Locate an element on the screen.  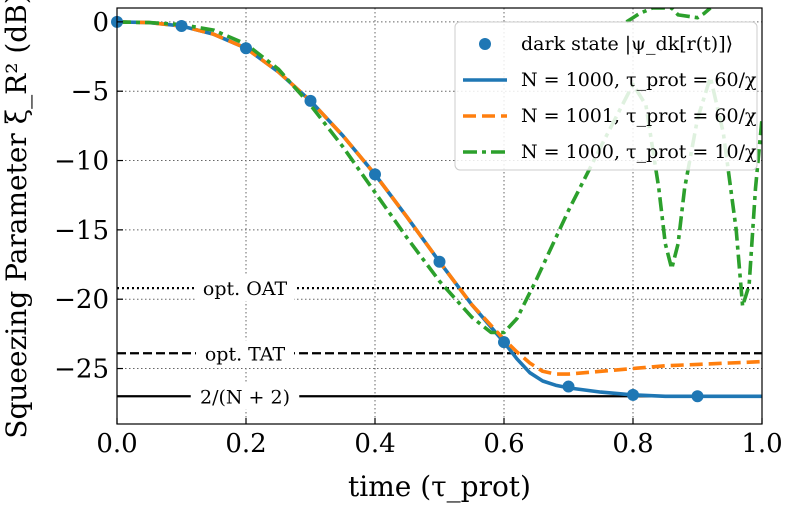
legend-entry: N = 1000, τ_prot = 60/χ is located at coordinates (610, 80).